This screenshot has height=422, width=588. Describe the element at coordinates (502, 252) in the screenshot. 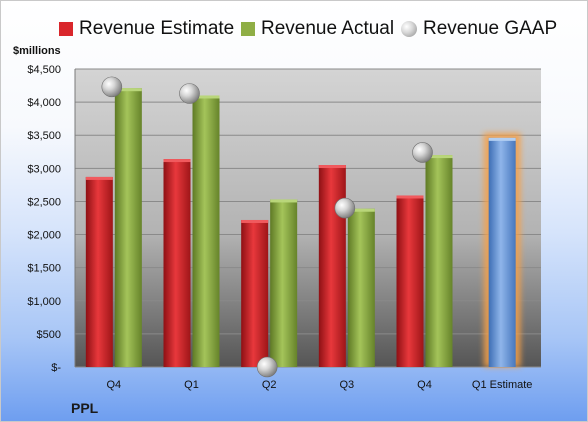

I see `bar-q1-estimate` at that location.